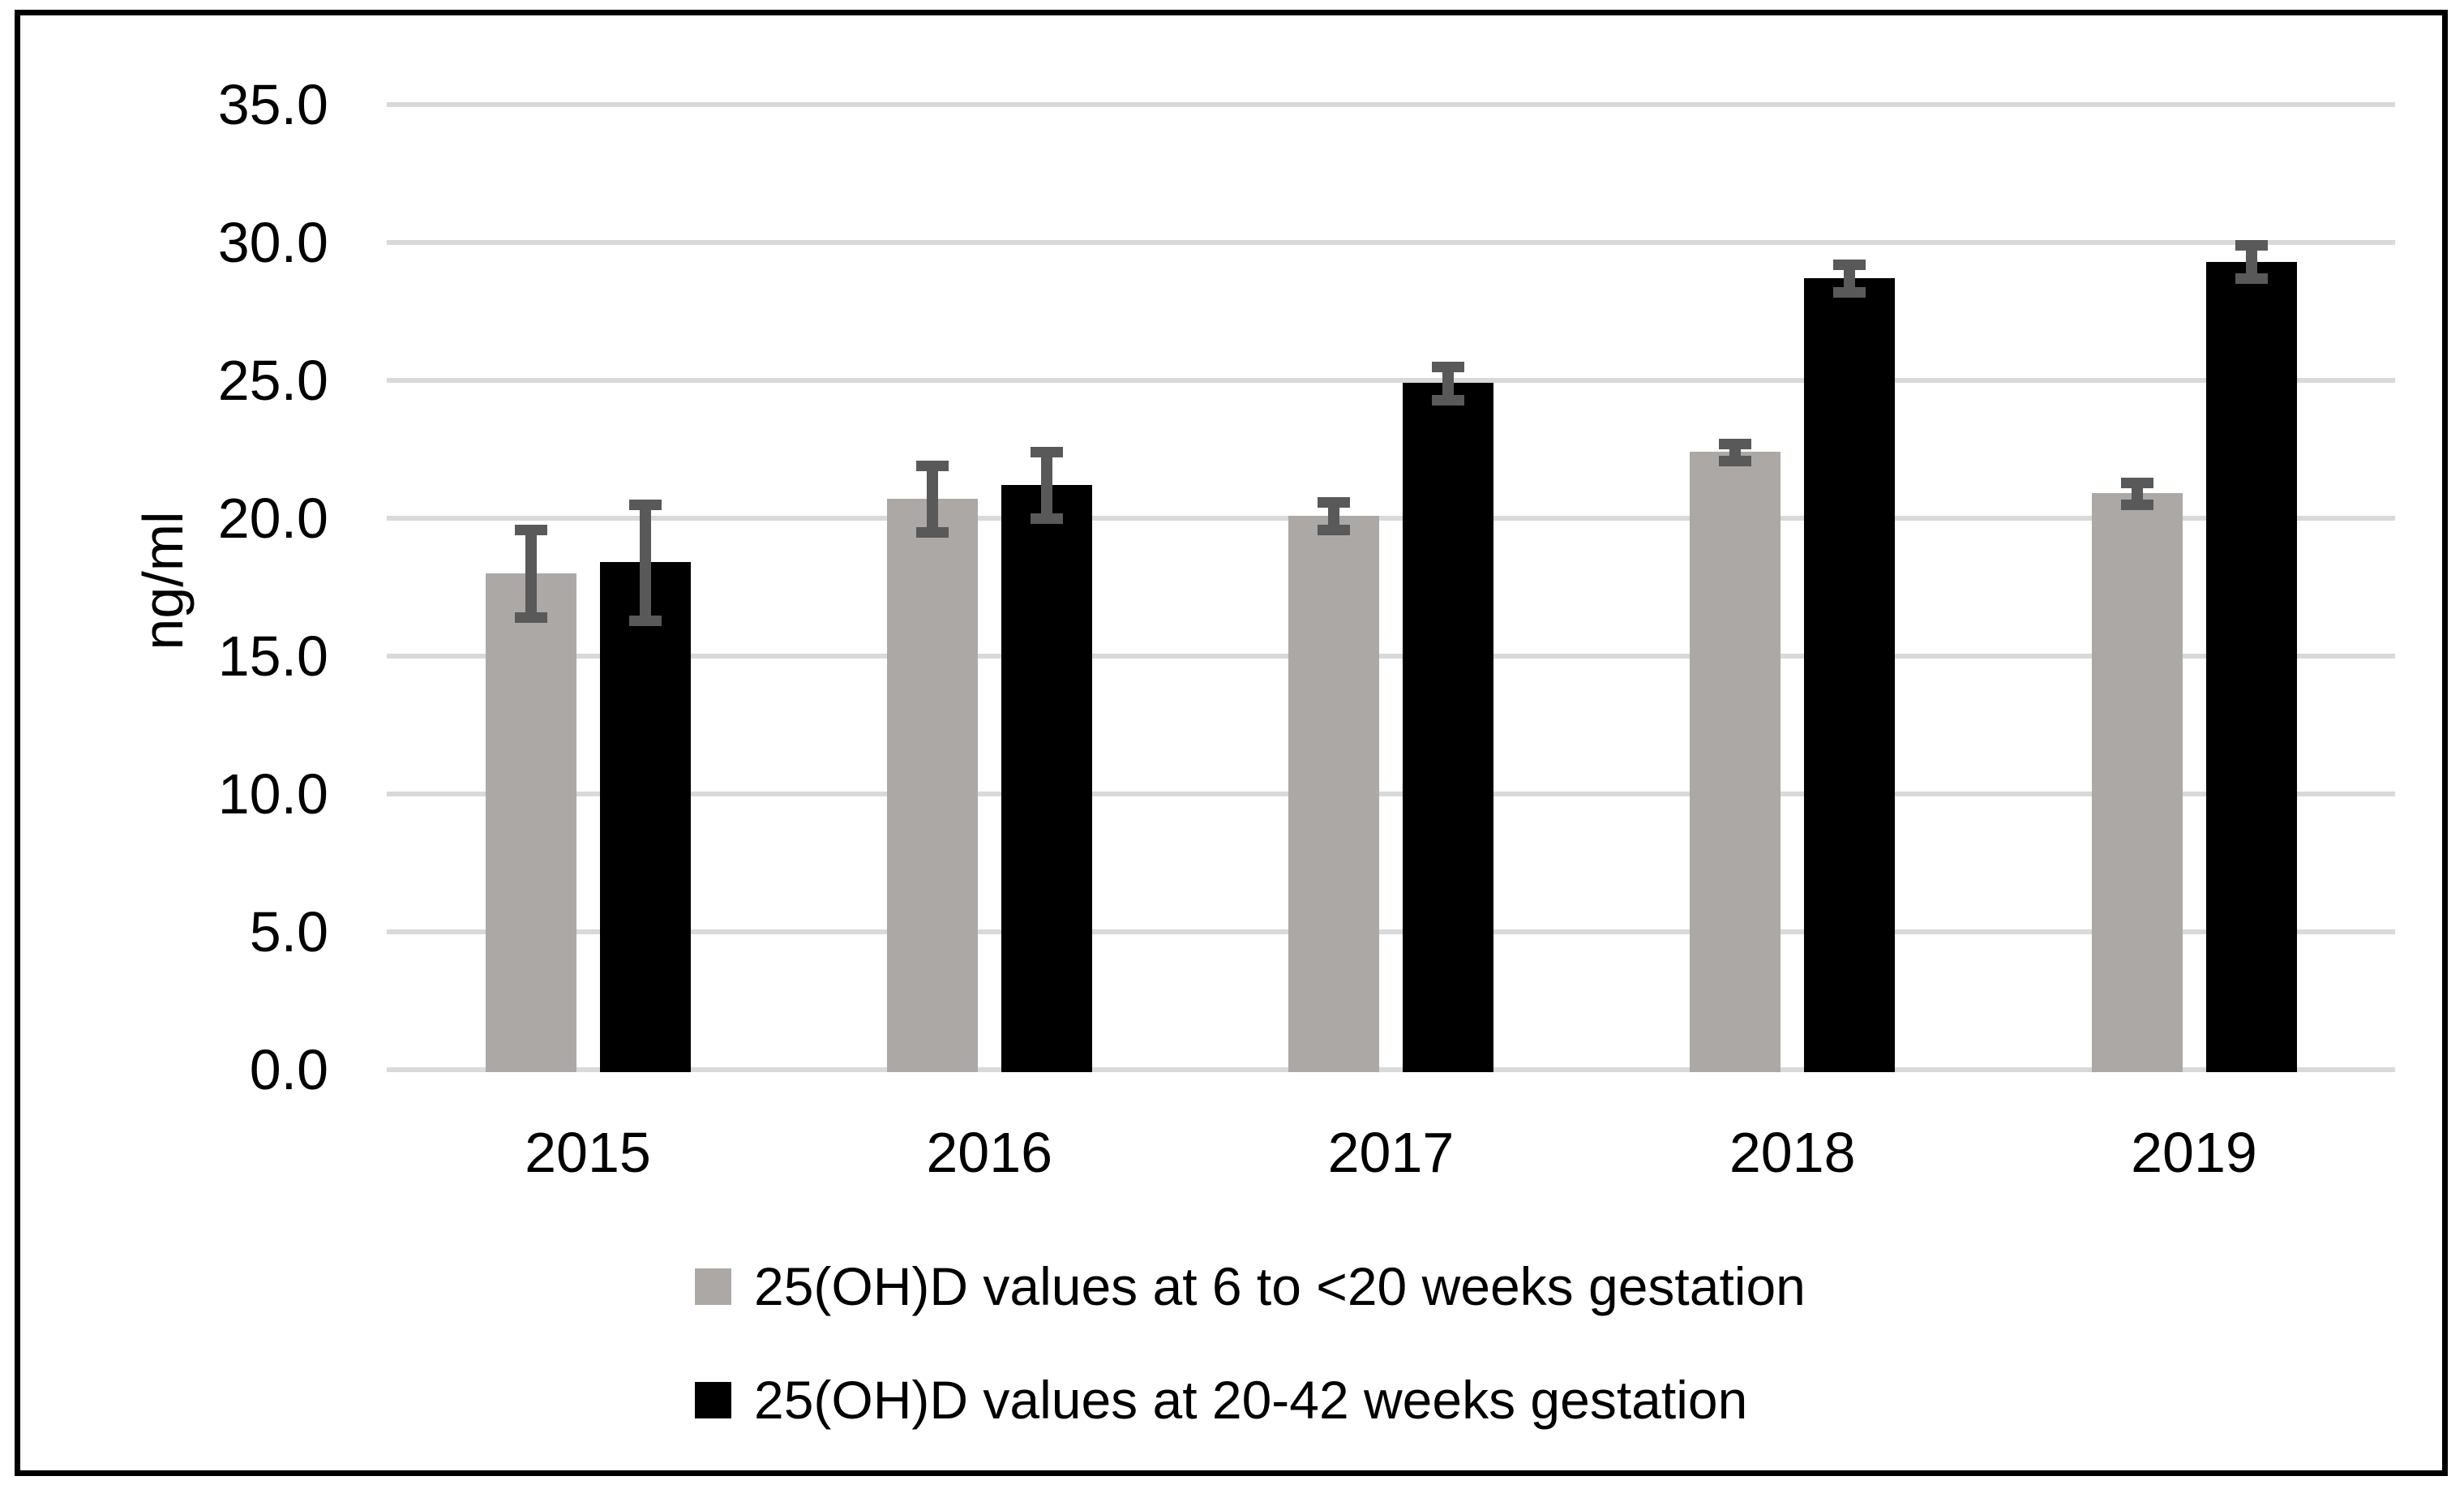 This screenshot has width=2464, height=1489. Describe the element at coordinates (2137, 782) in the screenshot. I see `bar-2019-series1` at that location.